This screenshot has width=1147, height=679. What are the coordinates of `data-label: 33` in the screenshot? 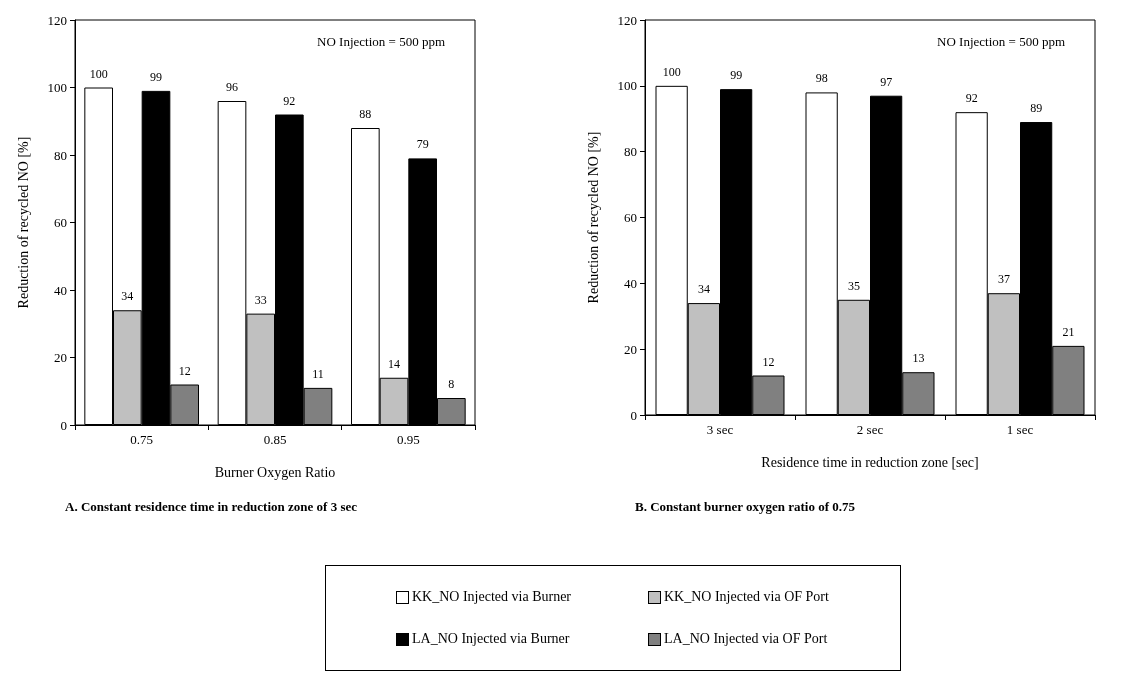 It's located at (260, 299).